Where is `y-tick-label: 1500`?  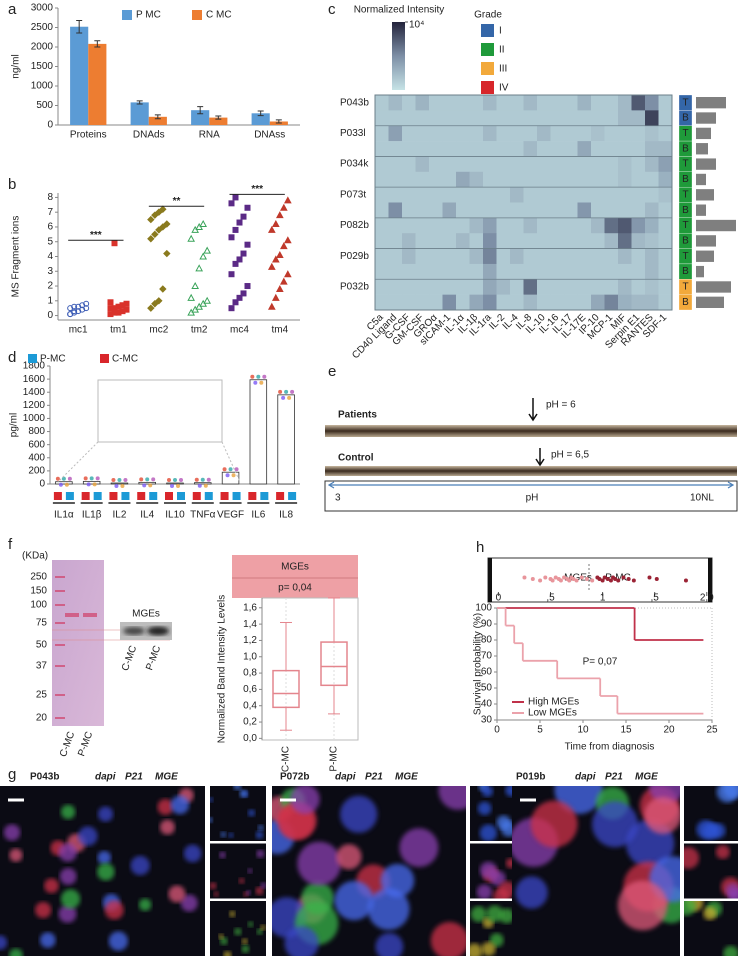 y-tick-label: 1500 is located at coordinates (42, 66).